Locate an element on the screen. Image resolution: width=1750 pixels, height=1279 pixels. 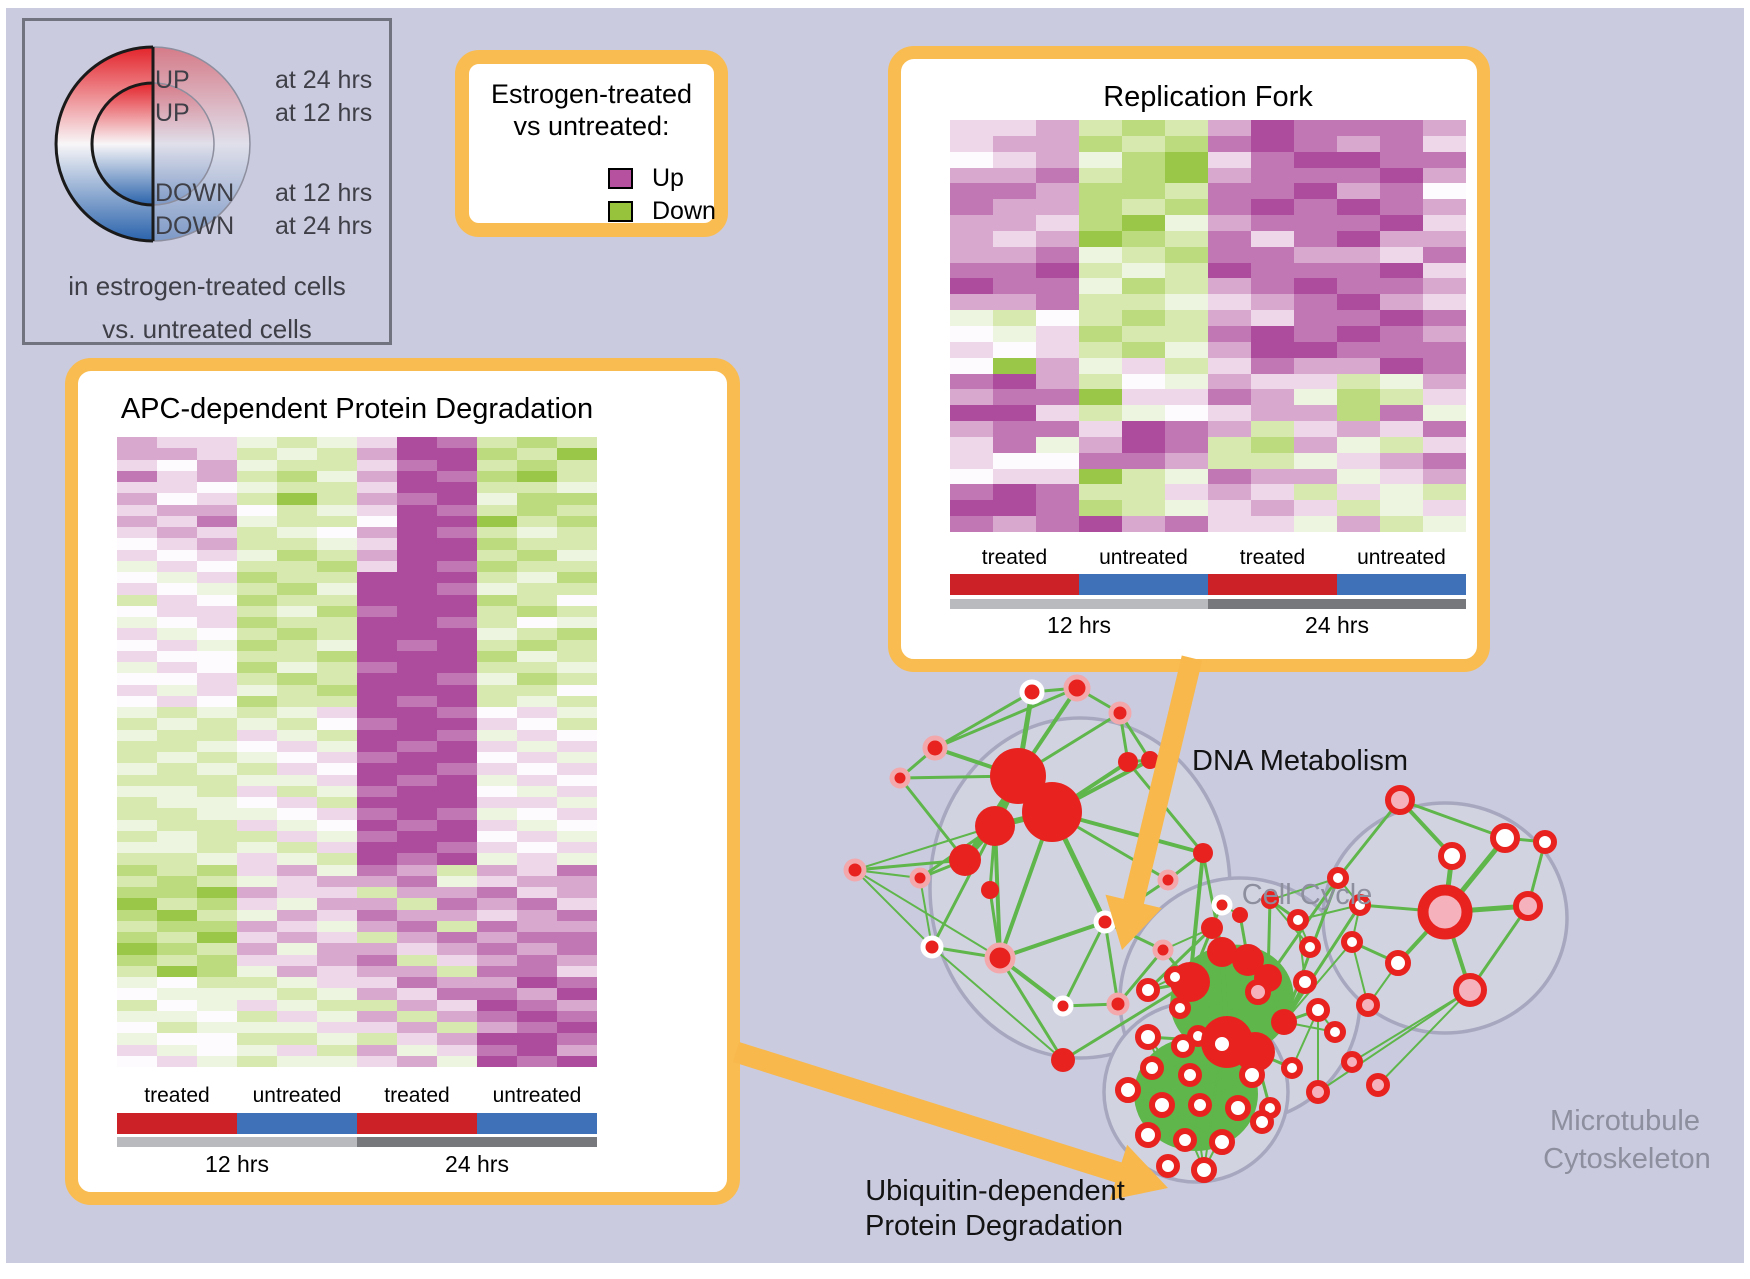
network-node-pinkring is located at coordinates (1000, 958).